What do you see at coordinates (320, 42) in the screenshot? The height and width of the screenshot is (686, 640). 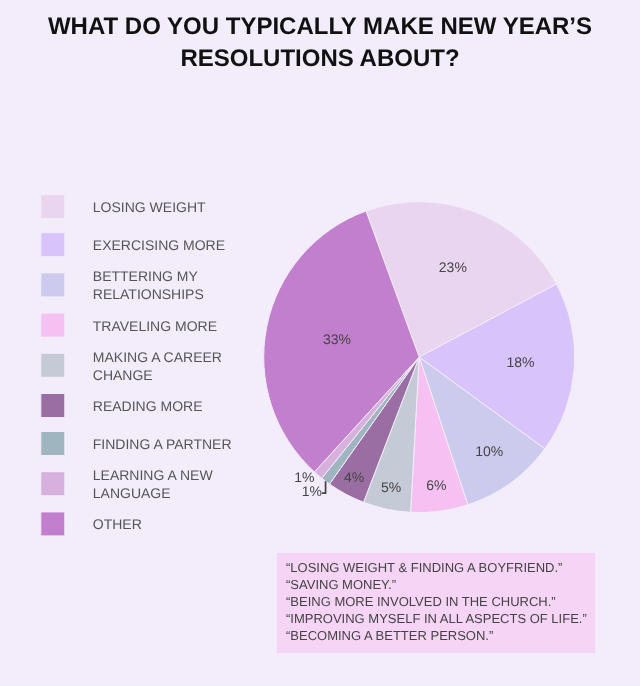 I see `chart-title: WHAT DO YOU TYPICALLY MAKE NEW YEAR’S RESOLUTIONS ABOUT?` at bounding box center [320, 42].